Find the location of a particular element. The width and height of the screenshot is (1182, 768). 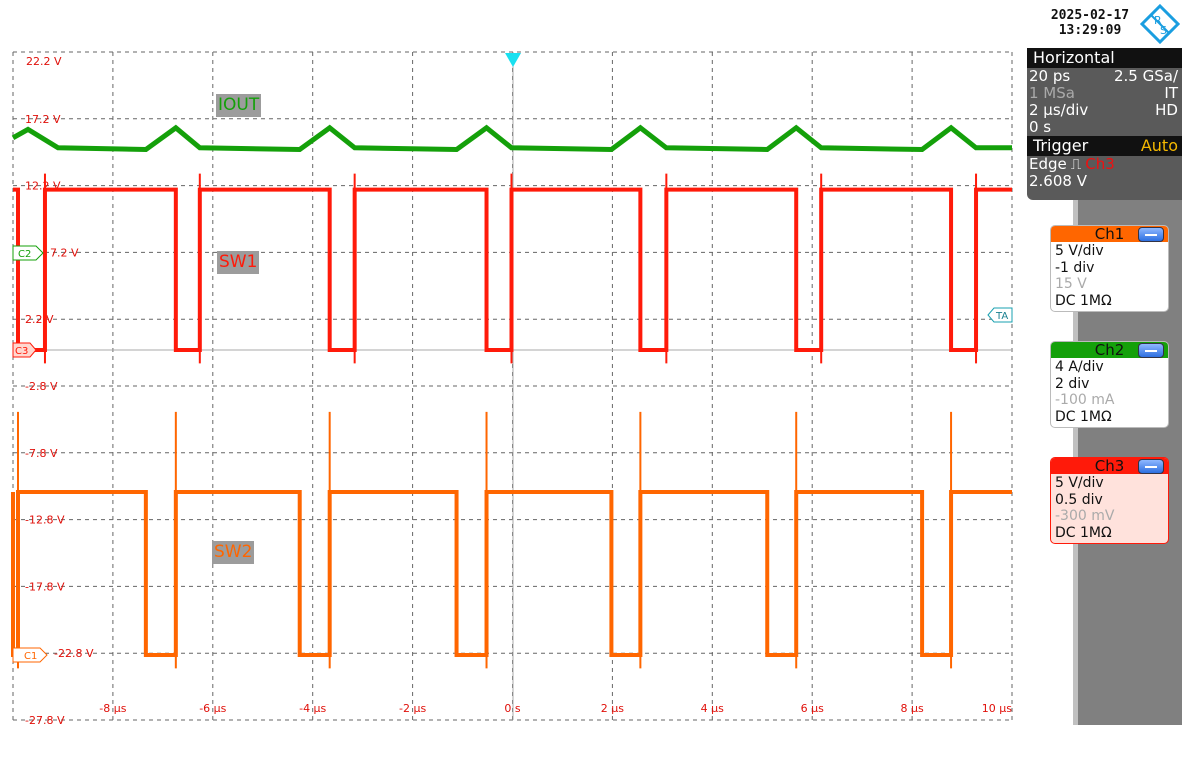

trigger-source: Ch3 is located at coordinates (1100, 164).